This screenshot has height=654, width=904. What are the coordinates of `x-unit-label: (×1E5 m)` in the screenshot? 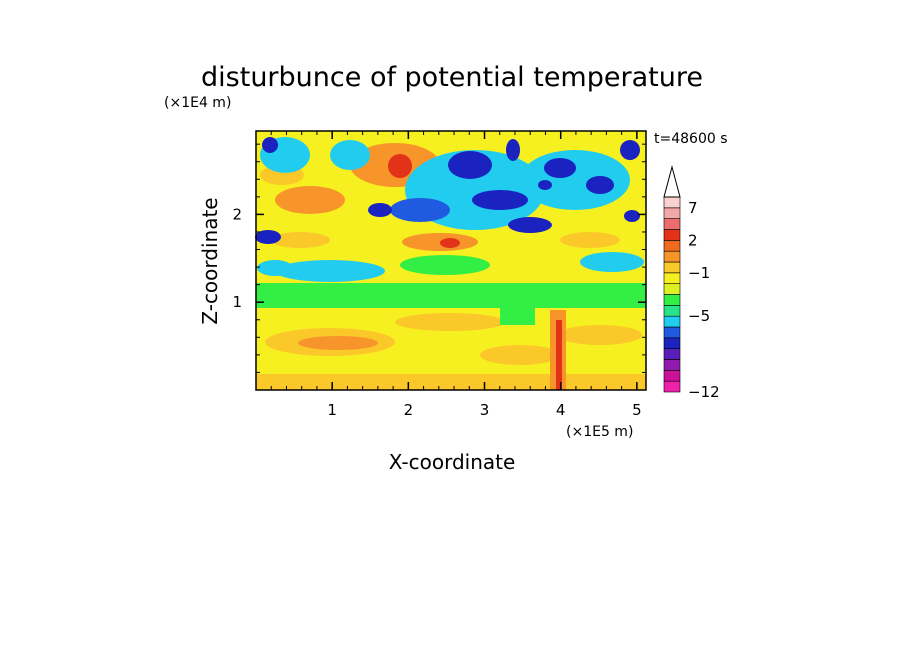 It's located at (599, 432).